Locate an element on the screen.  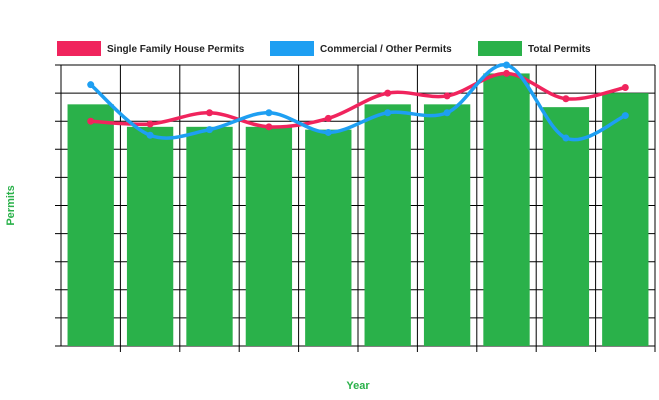
legend-item: Single Family House Permits is located at coordinates (151, 48).